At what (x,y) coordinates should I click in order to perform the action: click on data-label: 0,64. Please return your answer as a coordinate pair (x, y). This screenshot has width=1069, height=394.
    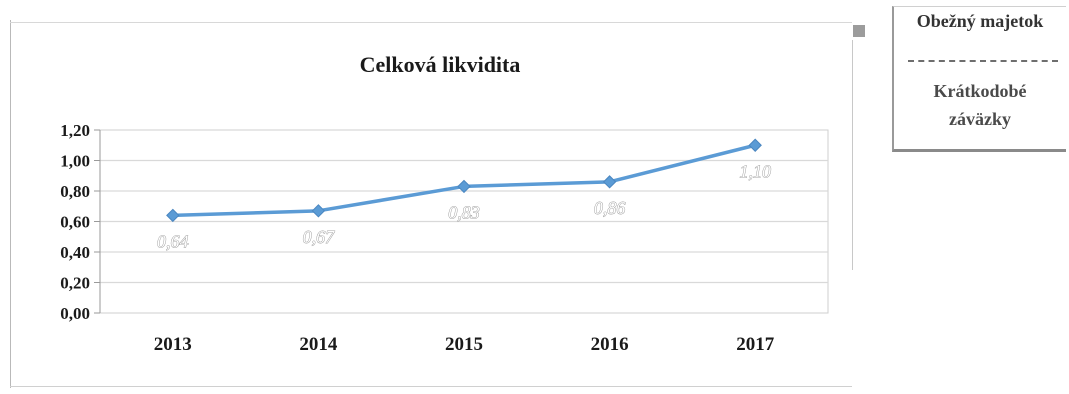
    Looking at the image, I should click on (173, 241).